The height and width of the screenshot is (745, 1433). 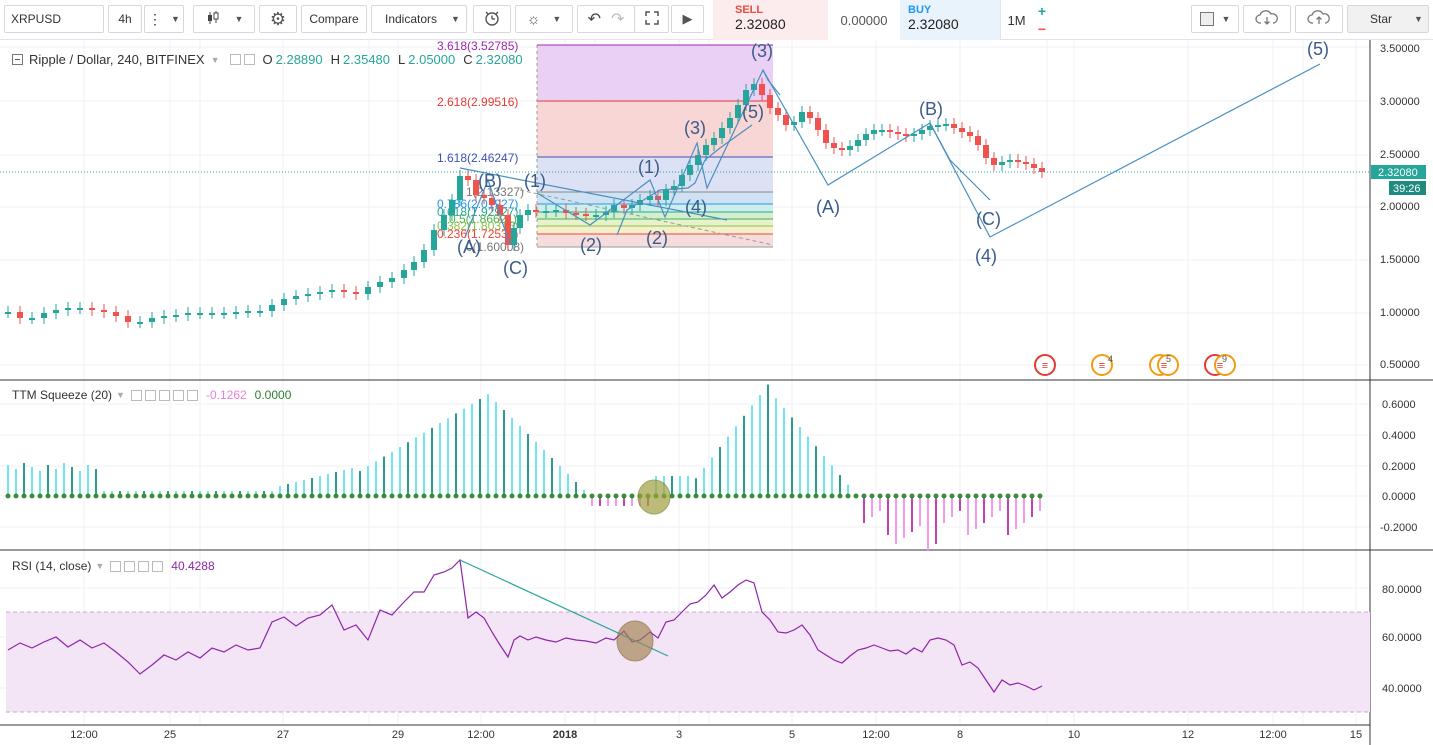 I want to click on buy-button: BUY 2.32080, so click(x=950, y=20).